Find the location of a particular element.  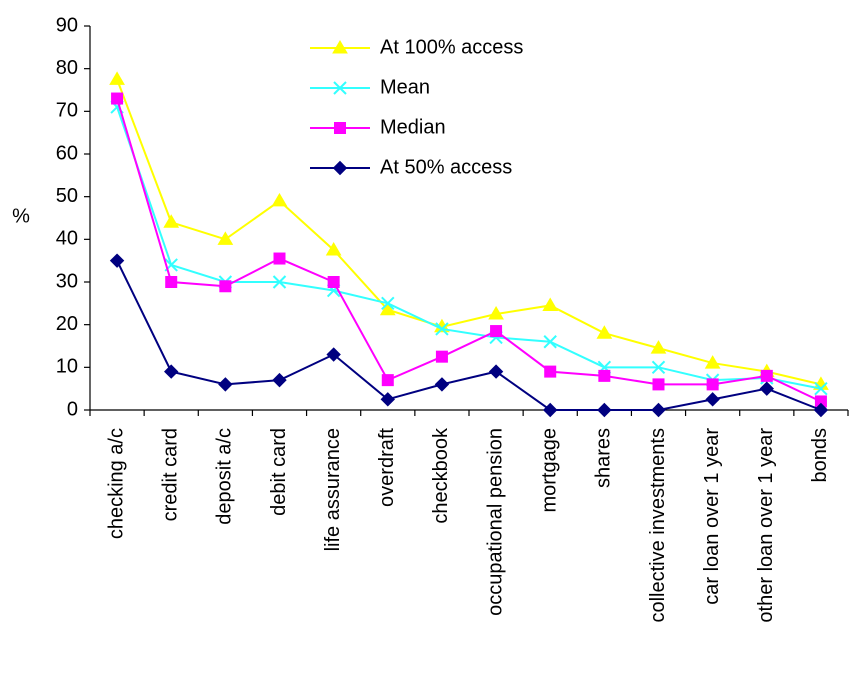

x-tick-label: collective investments is located at coordinates (658, 525).